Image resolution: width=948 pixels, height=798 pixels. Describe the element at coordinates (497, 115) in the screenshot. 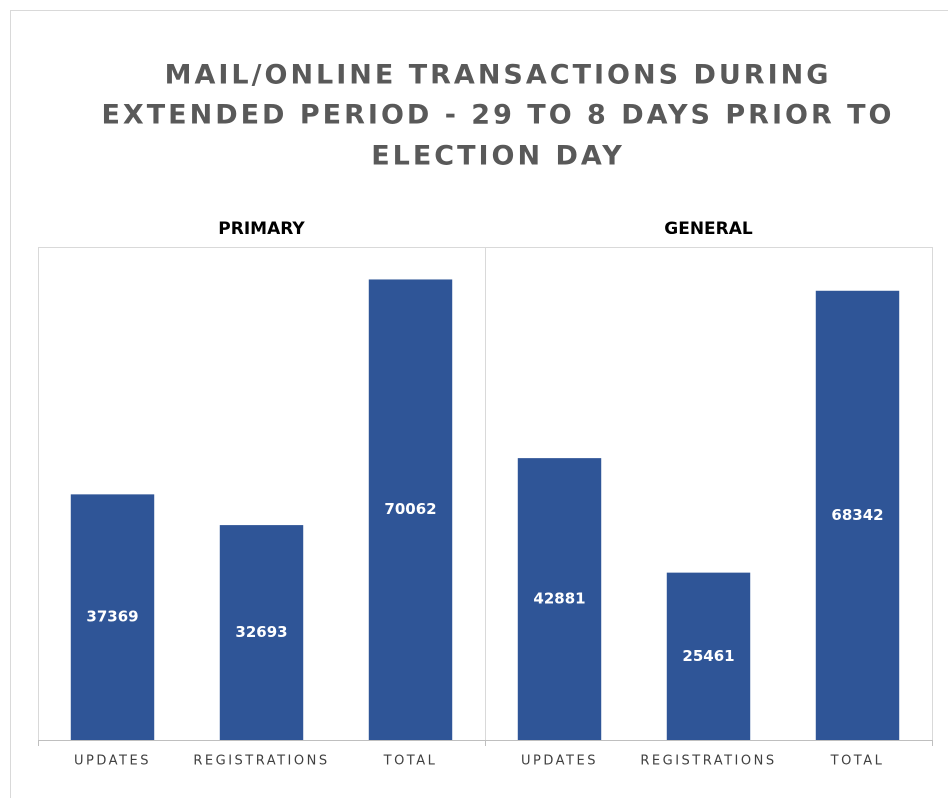

I see `chart-title: EXTENDED PERIOD - 29 TO 8 DAYS PRIOR TO` at that location.